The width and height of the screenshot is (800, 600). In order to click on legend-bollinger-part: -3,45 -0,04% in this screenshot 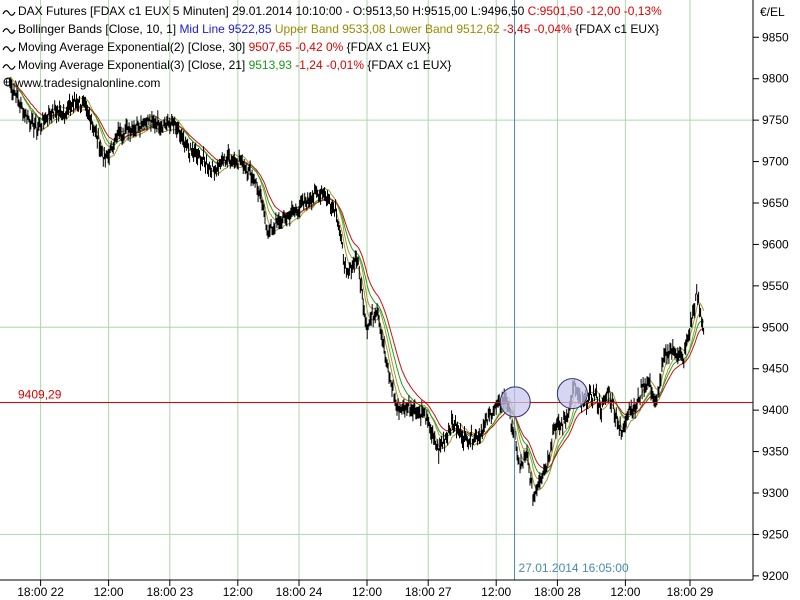, I will do `click(539, 29)`.